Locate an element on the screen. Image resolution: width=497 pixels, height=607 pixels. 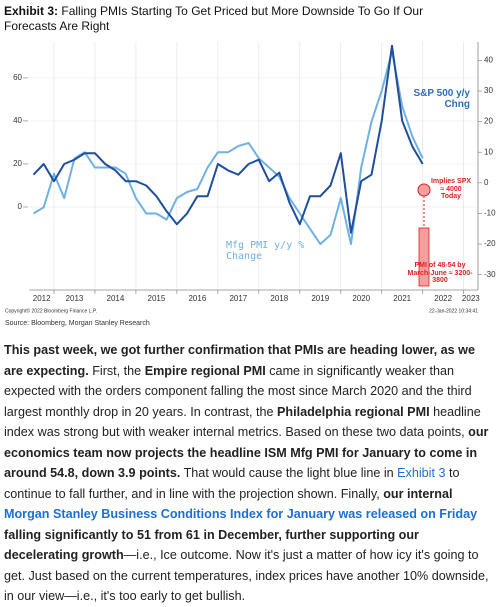
copyright: Copyright© 2022 Bloomberg Finance L.P. is located at coordinates (51, 310).